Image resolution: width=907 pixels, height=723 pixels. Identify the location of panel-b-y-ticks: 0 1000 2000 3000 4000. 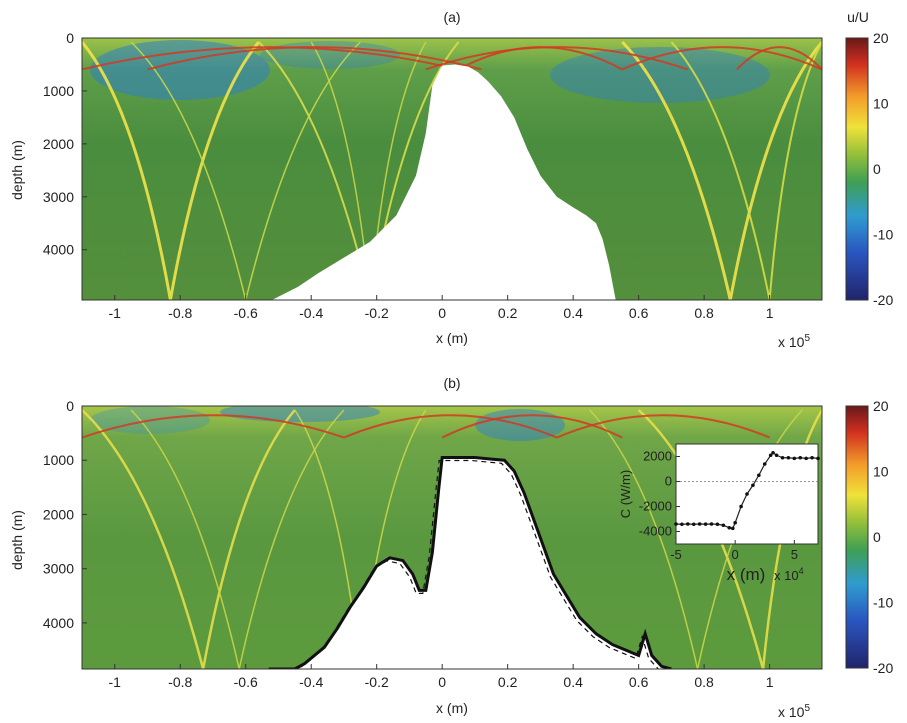
(65, 514).